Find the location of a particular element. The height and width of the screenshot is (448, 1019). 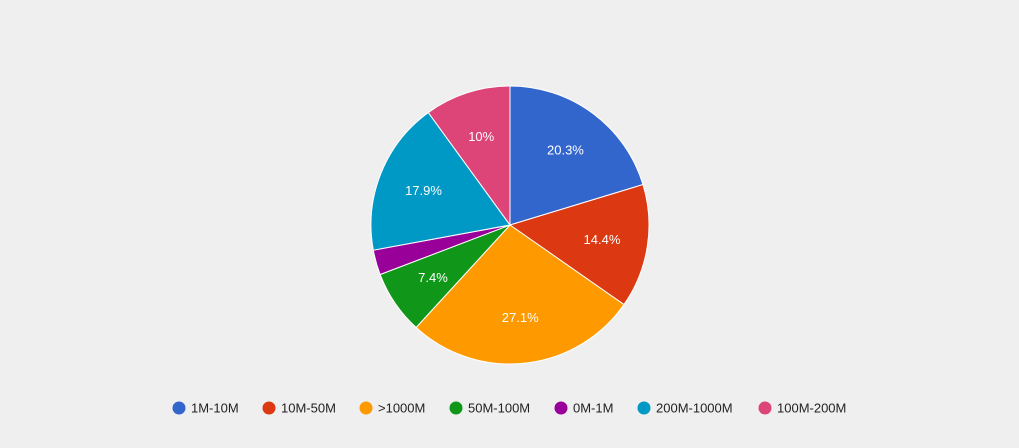

pie-slice-labels: 20.3% 14.4% 27.1% 7.4% 17.9% 10% is located at coordinates (513, 227).